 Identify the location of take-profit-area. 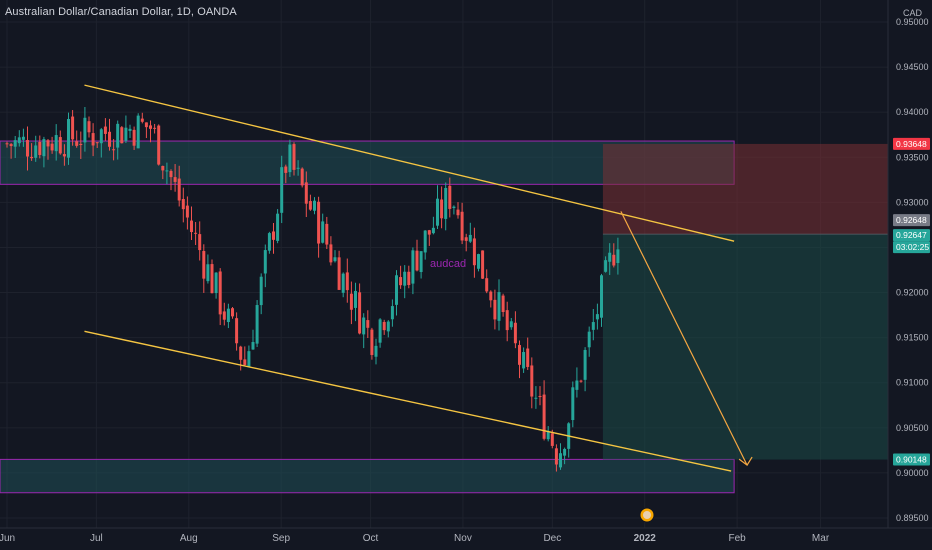
(745, 347).